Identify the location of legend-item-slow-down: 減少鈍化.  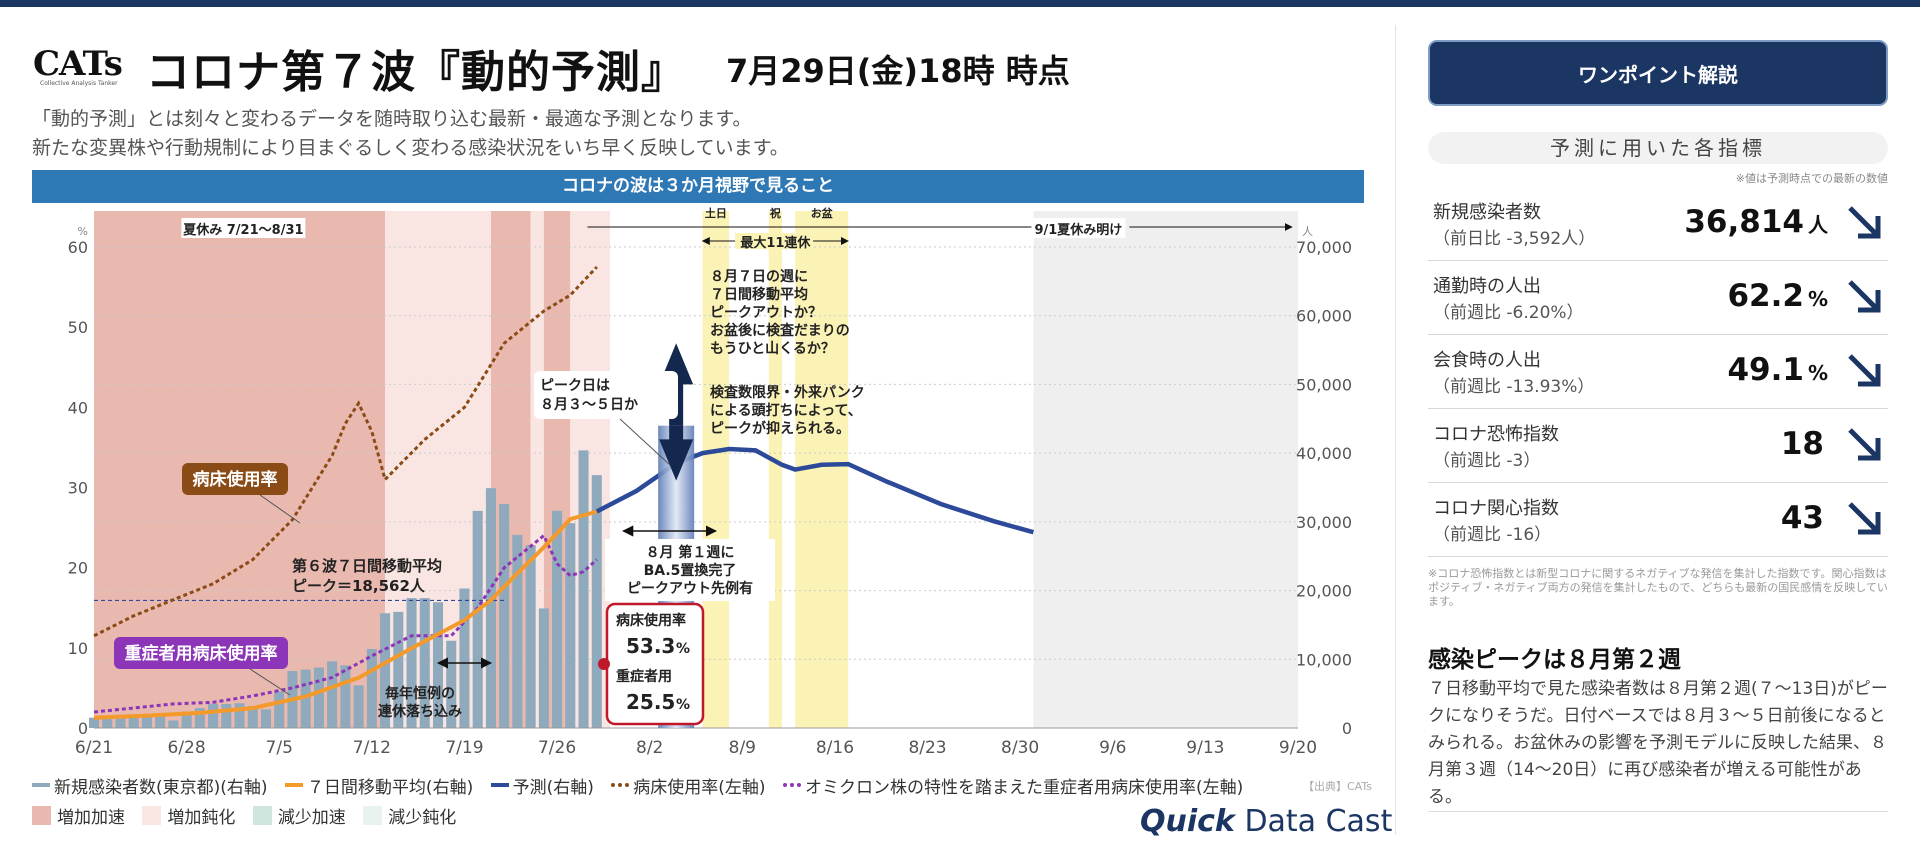
(409, 815).